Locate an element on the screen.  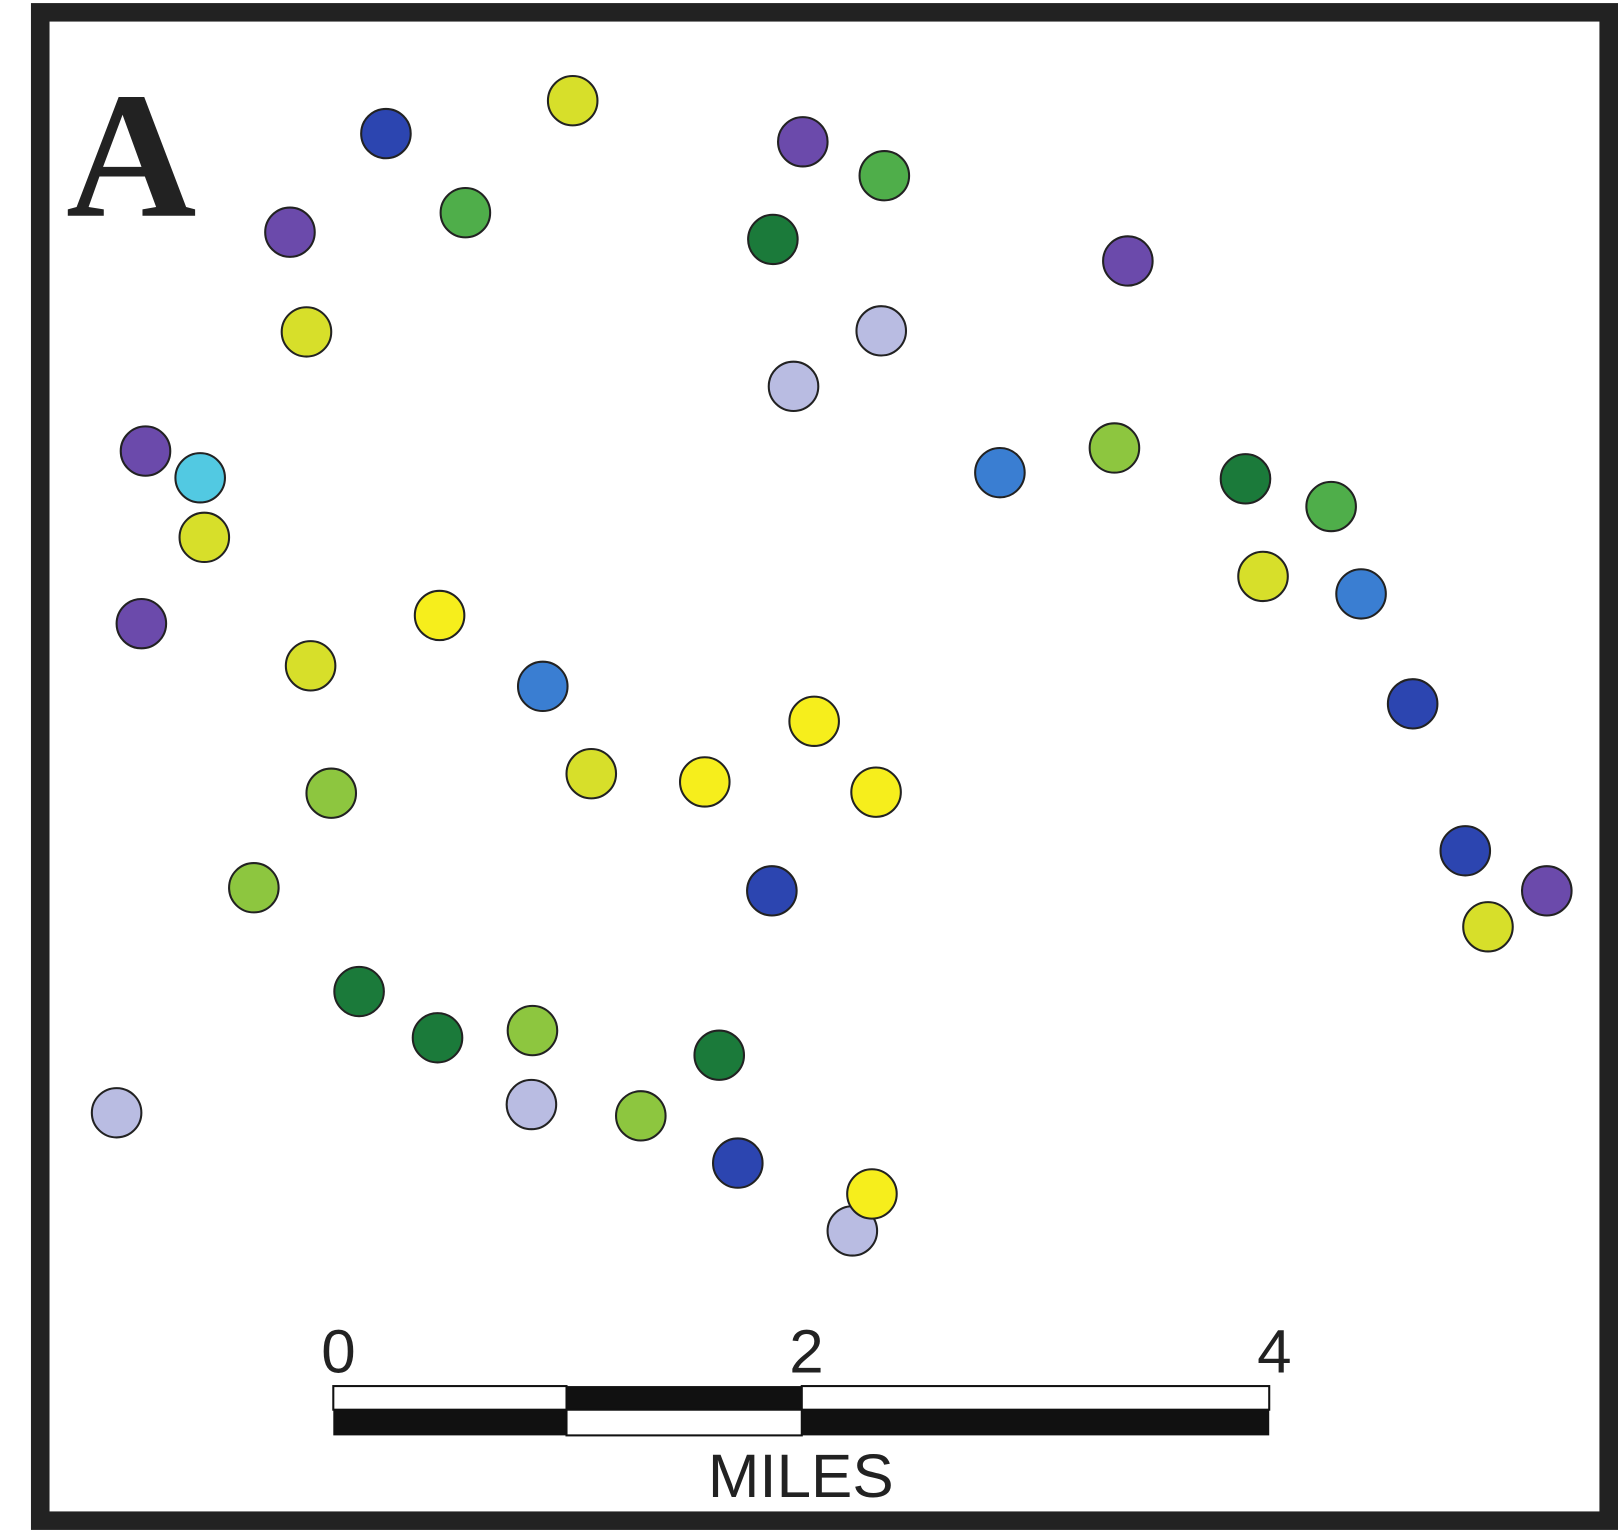
scale-unit: MILES is located at coordinates (801, 1476).